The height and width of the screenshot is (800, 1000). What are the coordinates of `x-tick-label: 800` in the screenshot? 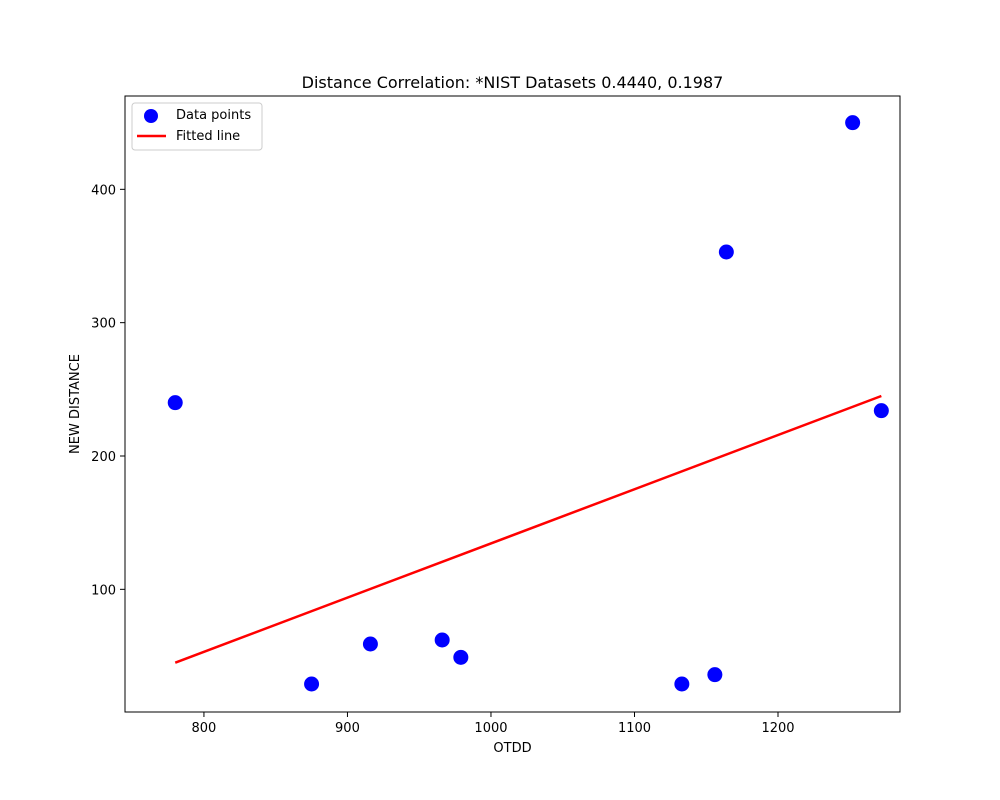 It's located at (204, 728).